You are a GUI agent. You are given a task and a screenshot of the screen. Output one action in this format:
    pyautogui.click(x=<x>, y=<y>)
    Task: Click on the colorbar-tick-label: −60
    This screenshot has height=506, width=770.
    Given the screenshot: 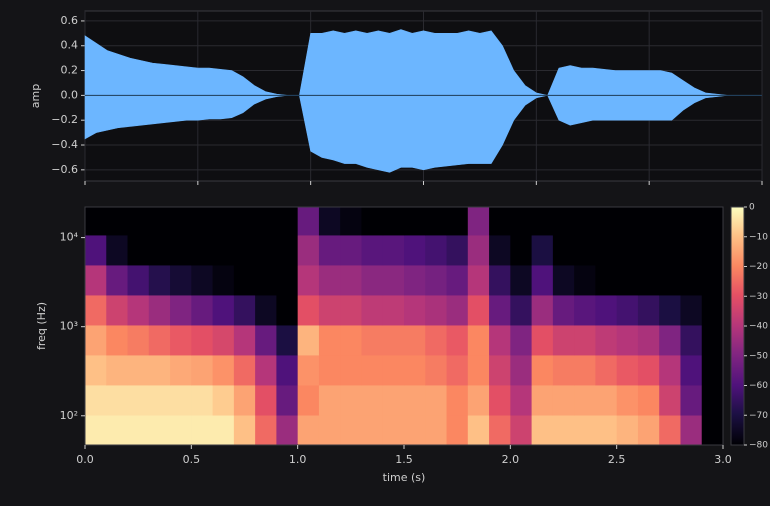 What is the action you would take?
    pyautogui.click(x=758, y=386)
    